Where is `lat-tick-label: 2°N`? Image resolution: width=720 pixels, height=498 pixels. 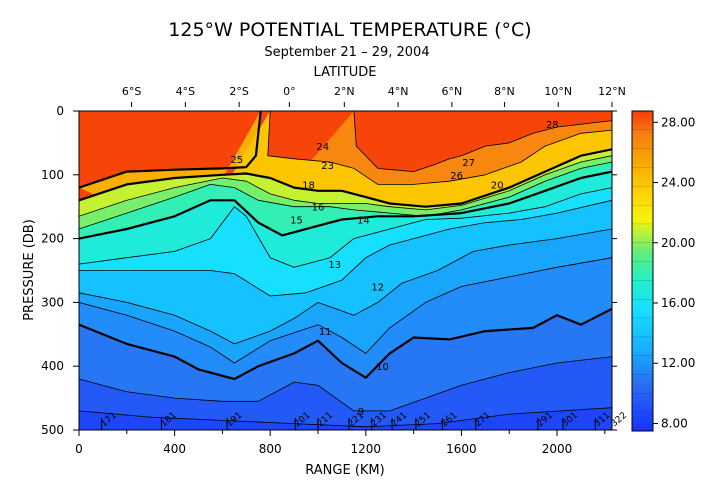 lat-tick-label: 2°N is located at coordinates (344, 91).